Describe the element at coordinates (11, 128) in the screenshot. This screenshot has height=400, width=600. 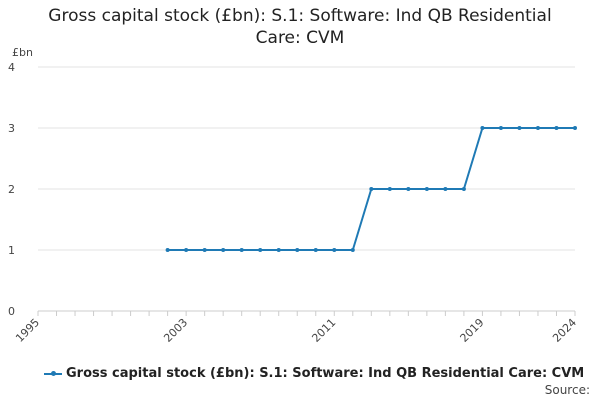
I see `y-tick-label: 3` at that location.